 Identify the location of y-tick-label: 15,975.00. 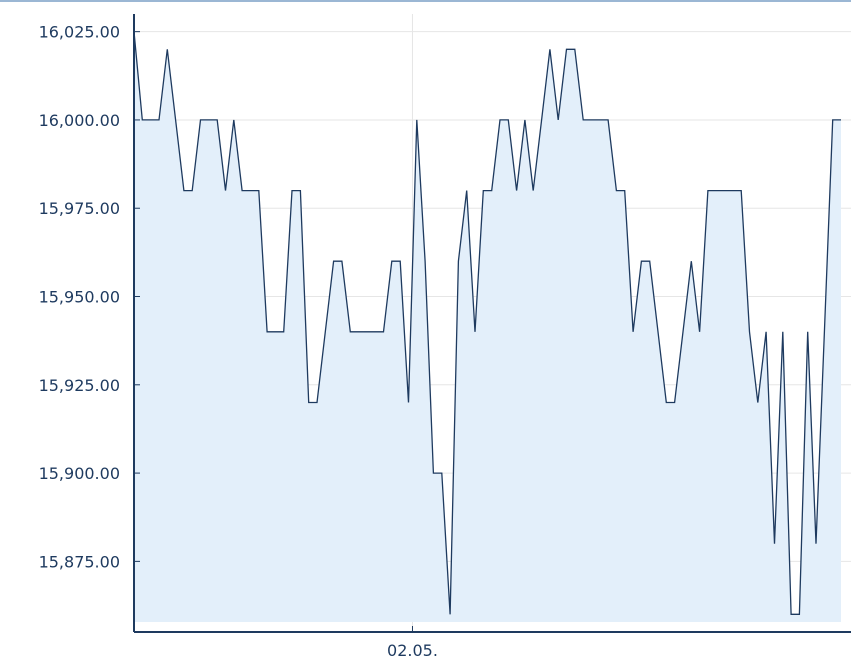
(79, 208).